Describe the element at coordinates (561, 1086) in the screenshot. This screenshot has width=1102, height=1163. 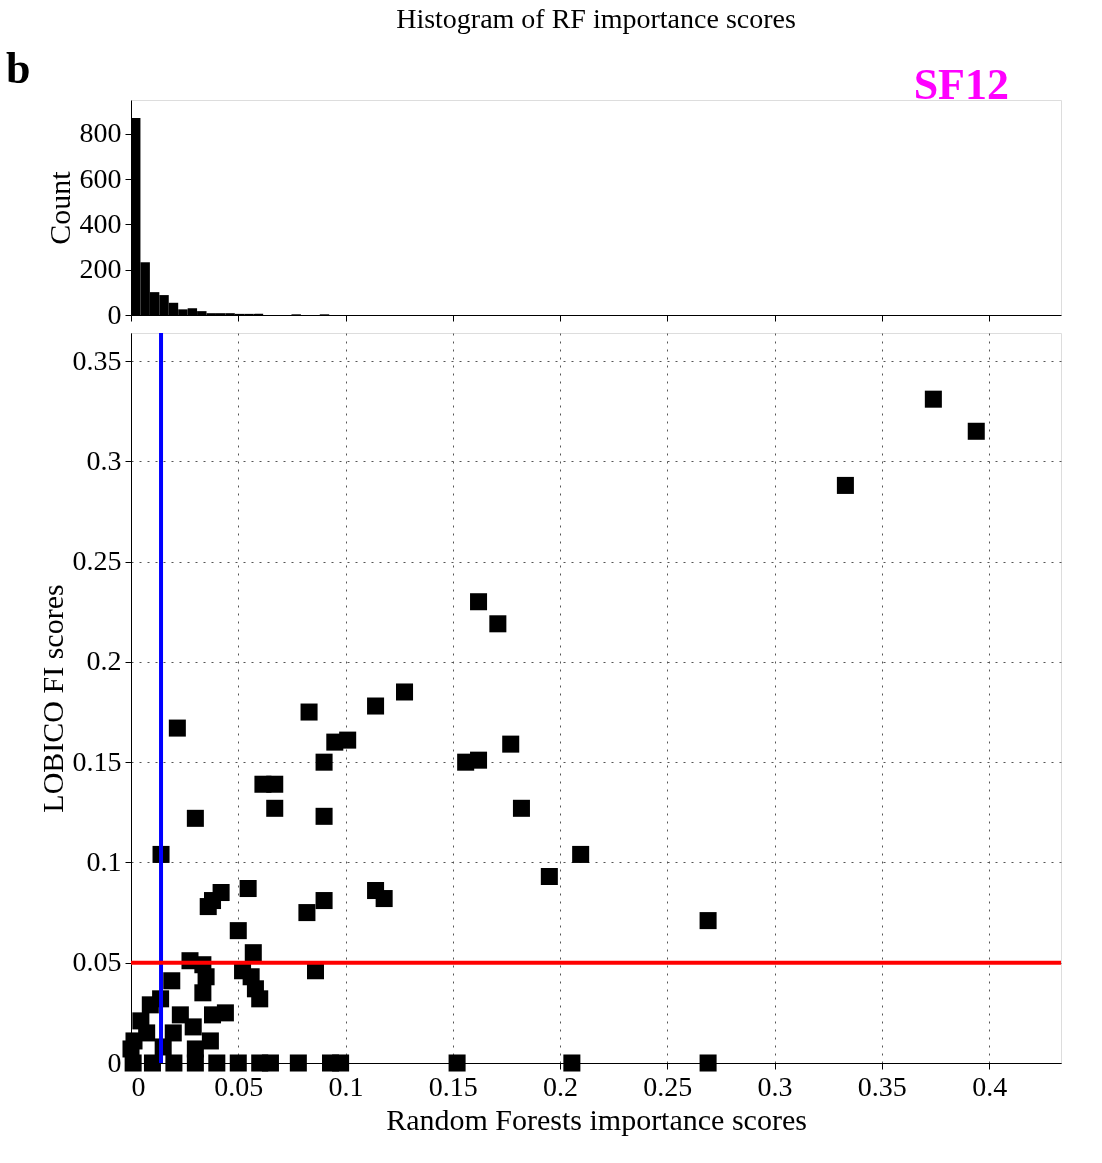
I see `x-tick-label: 0.2` at that location.